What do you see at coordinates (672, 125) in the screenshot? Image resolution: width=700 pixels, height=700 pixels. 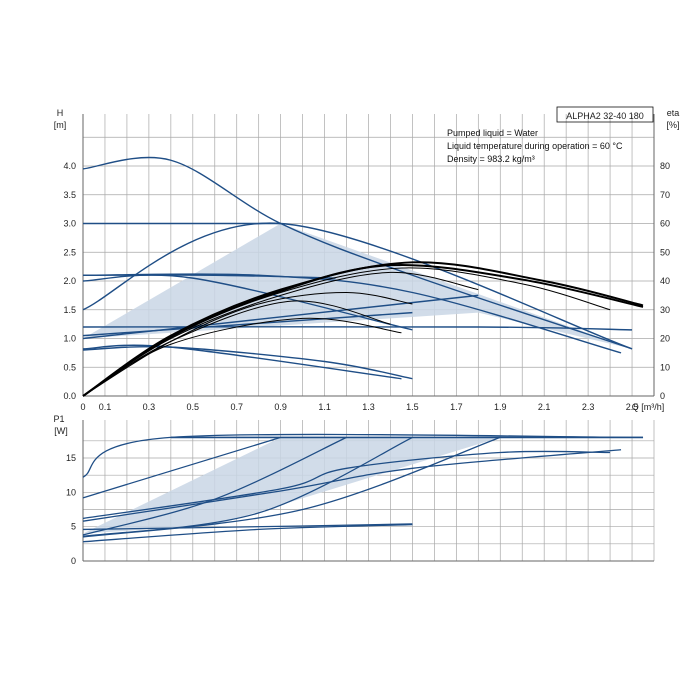 I see `y2-axis-unit: [%]` at bounding box center [672, 125].